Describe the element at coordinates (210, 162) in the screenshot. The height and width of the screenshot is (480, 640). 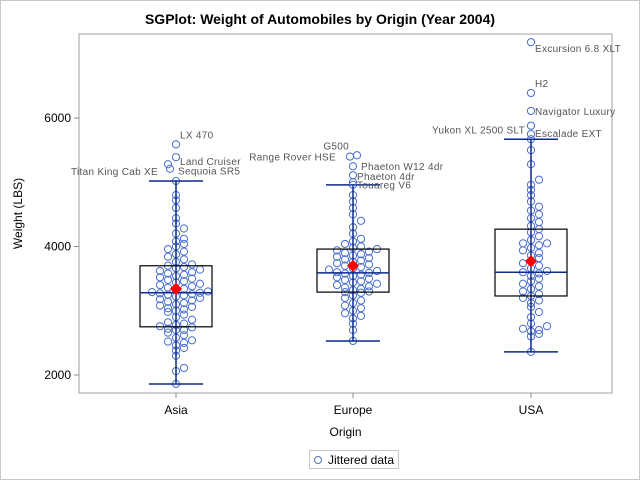
I see `outlier-label: Land Cruiser` at that location.